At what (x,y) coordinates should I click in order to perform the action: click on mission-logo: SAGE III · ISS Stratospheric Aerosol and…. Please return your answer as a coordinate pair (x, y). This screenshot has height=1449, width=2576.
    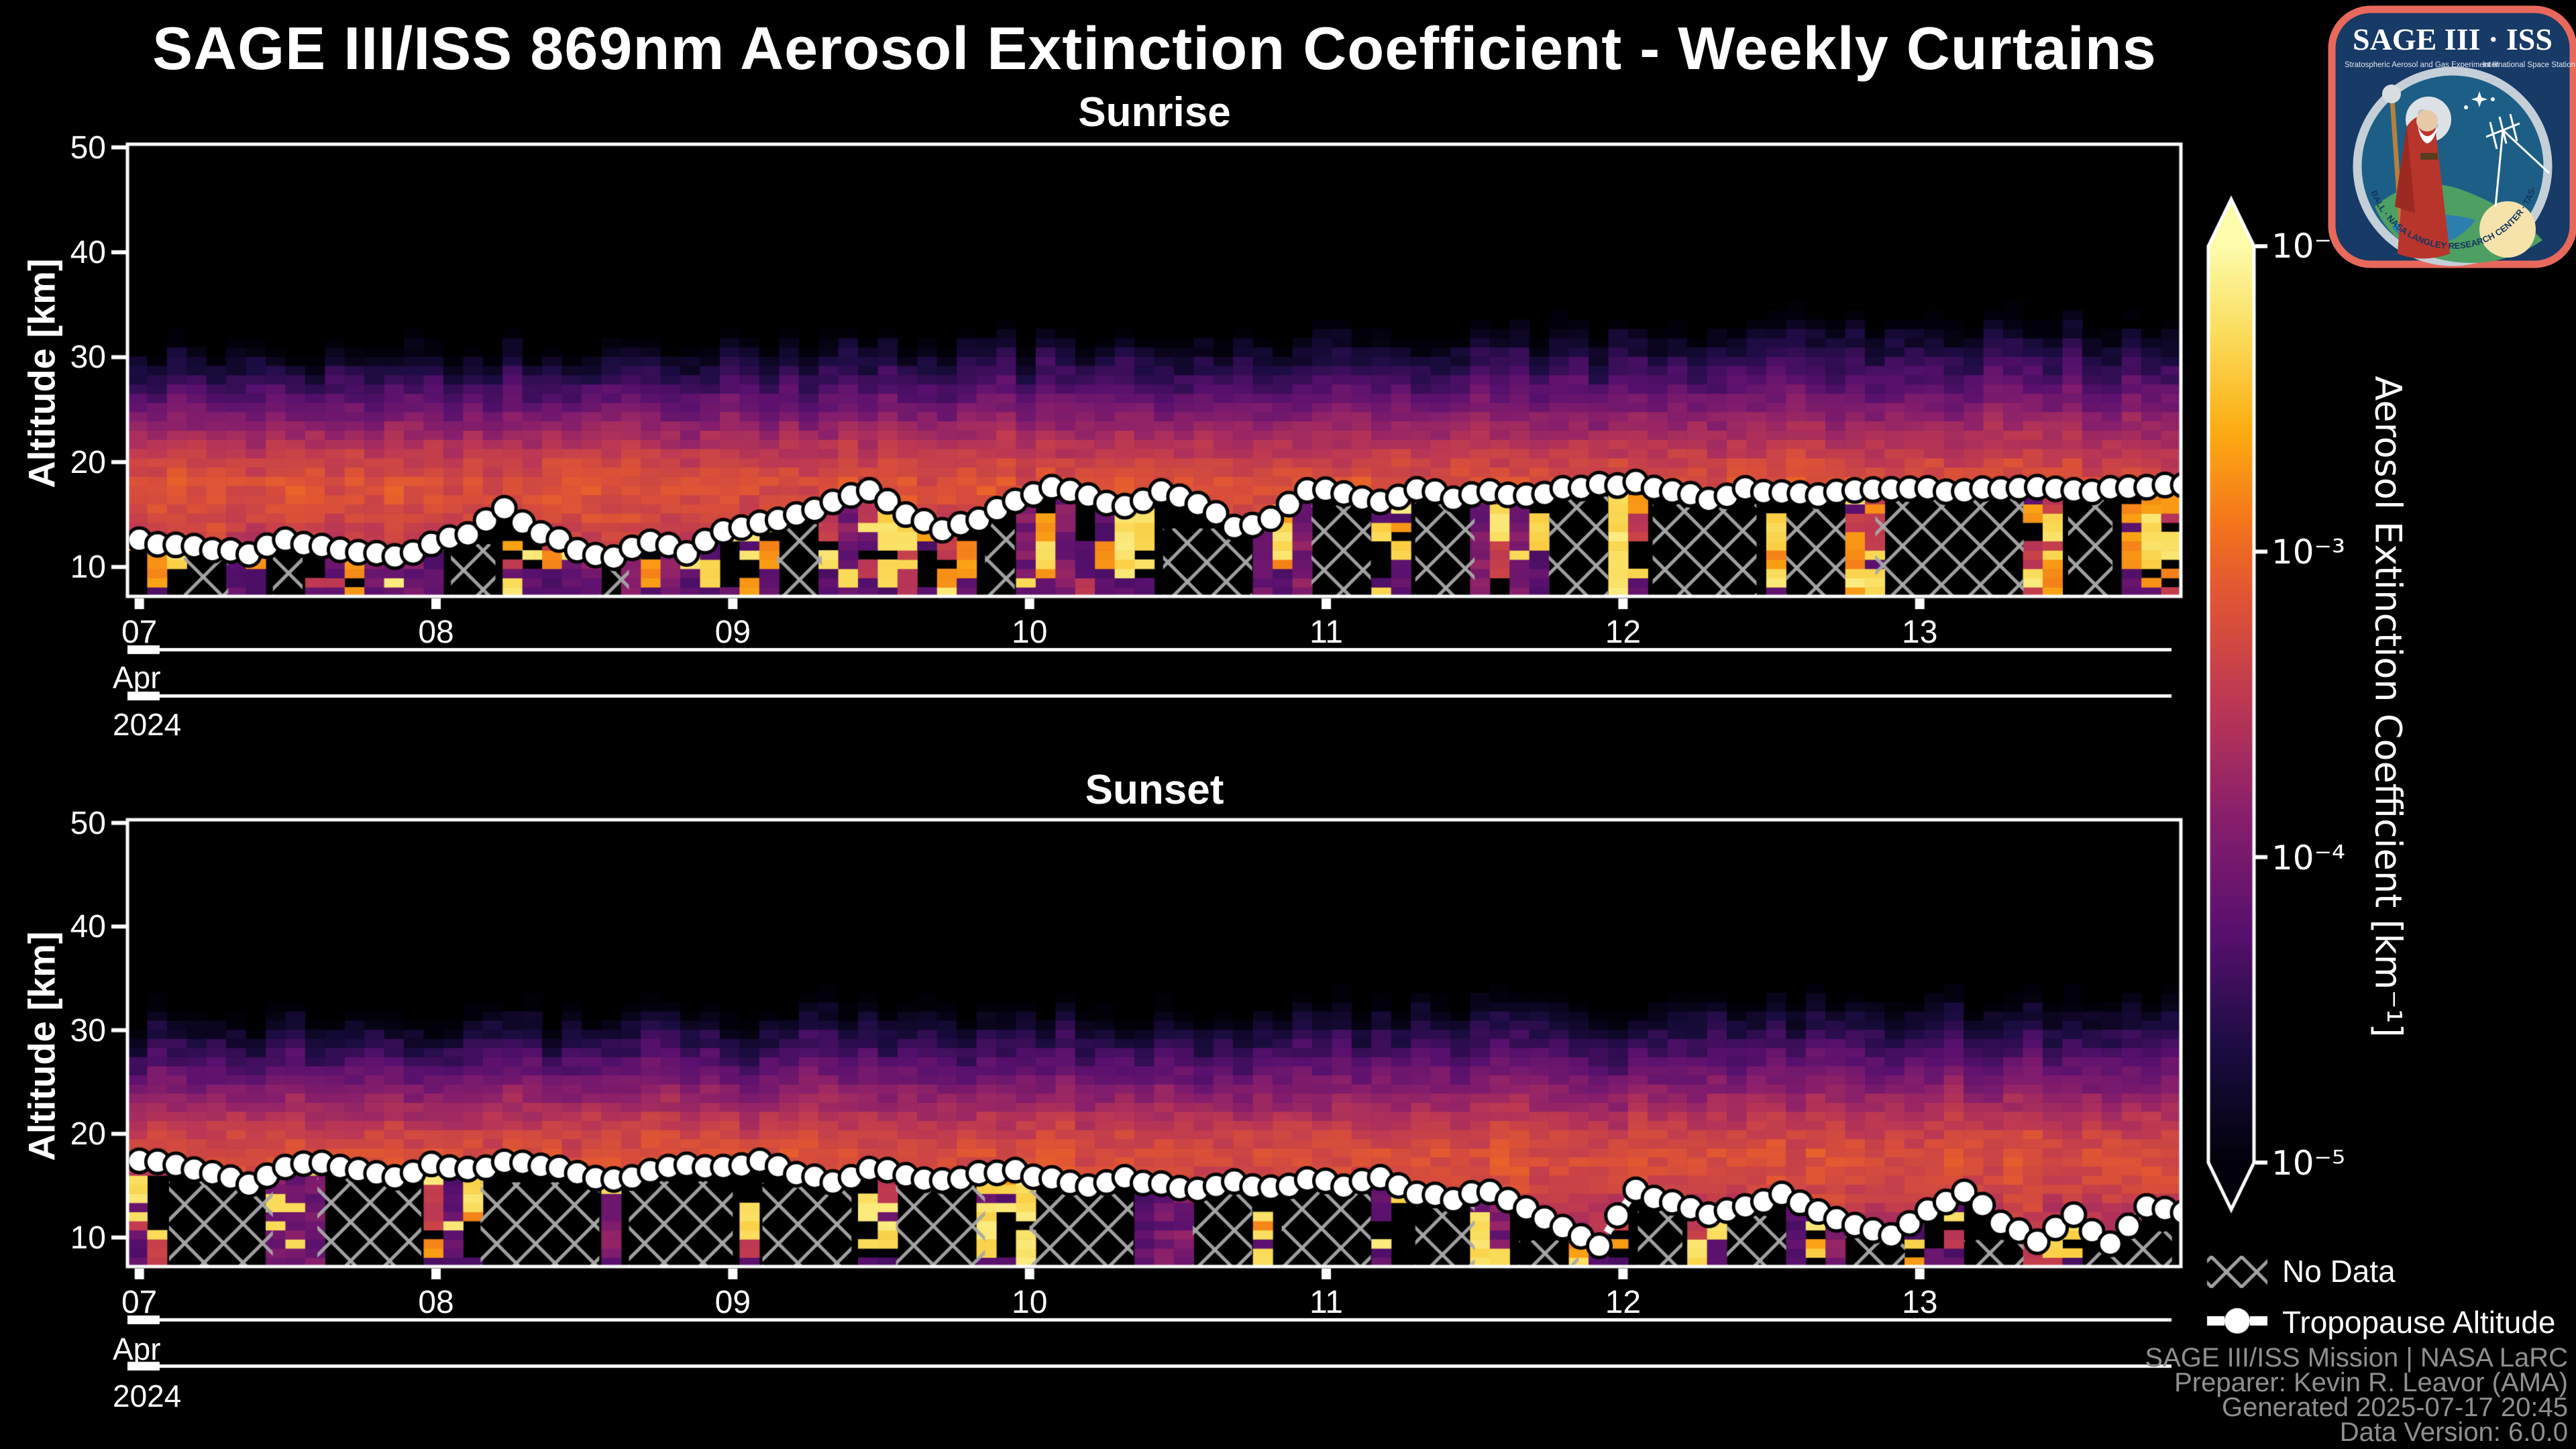
    Looking at the image, I should click on (2452, 136).